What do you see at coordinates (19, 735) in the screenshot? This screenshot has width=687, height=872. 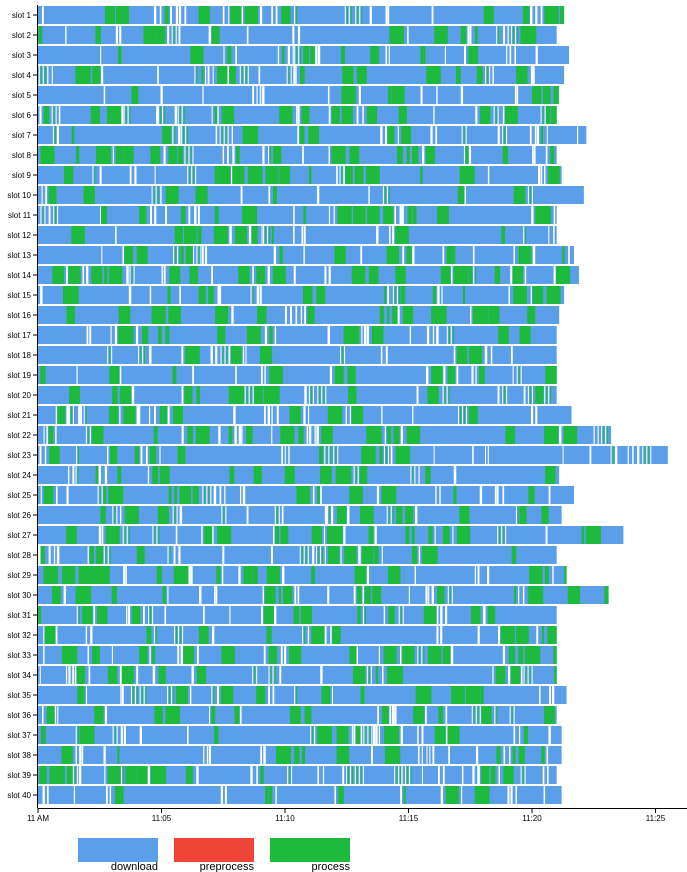 I see `slot-label: slot 37` at bounding box center [19, 735].